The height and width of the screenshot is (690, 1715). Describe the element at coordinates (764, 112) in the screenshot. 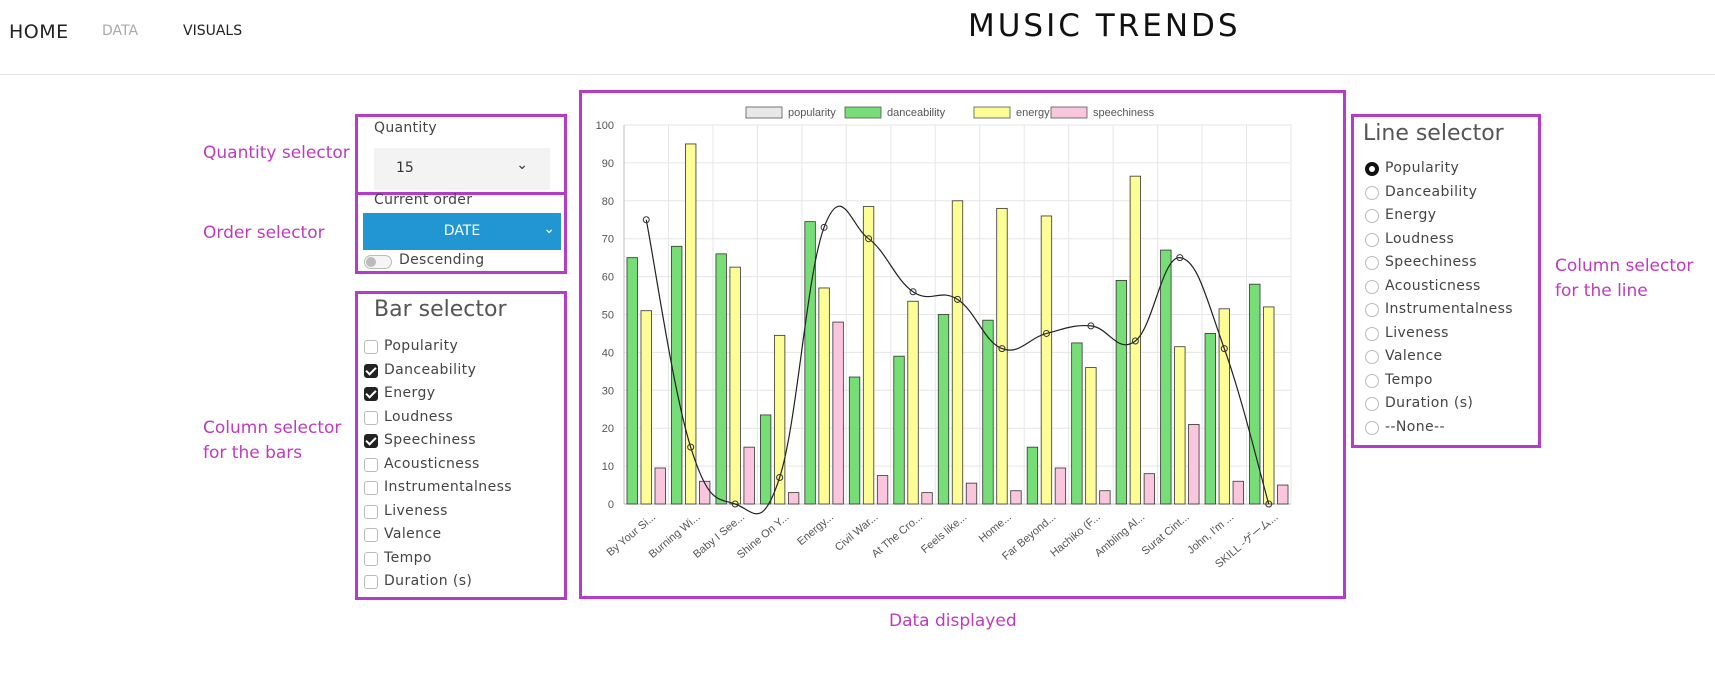

I see `legend-swatch-popularity` at that location.